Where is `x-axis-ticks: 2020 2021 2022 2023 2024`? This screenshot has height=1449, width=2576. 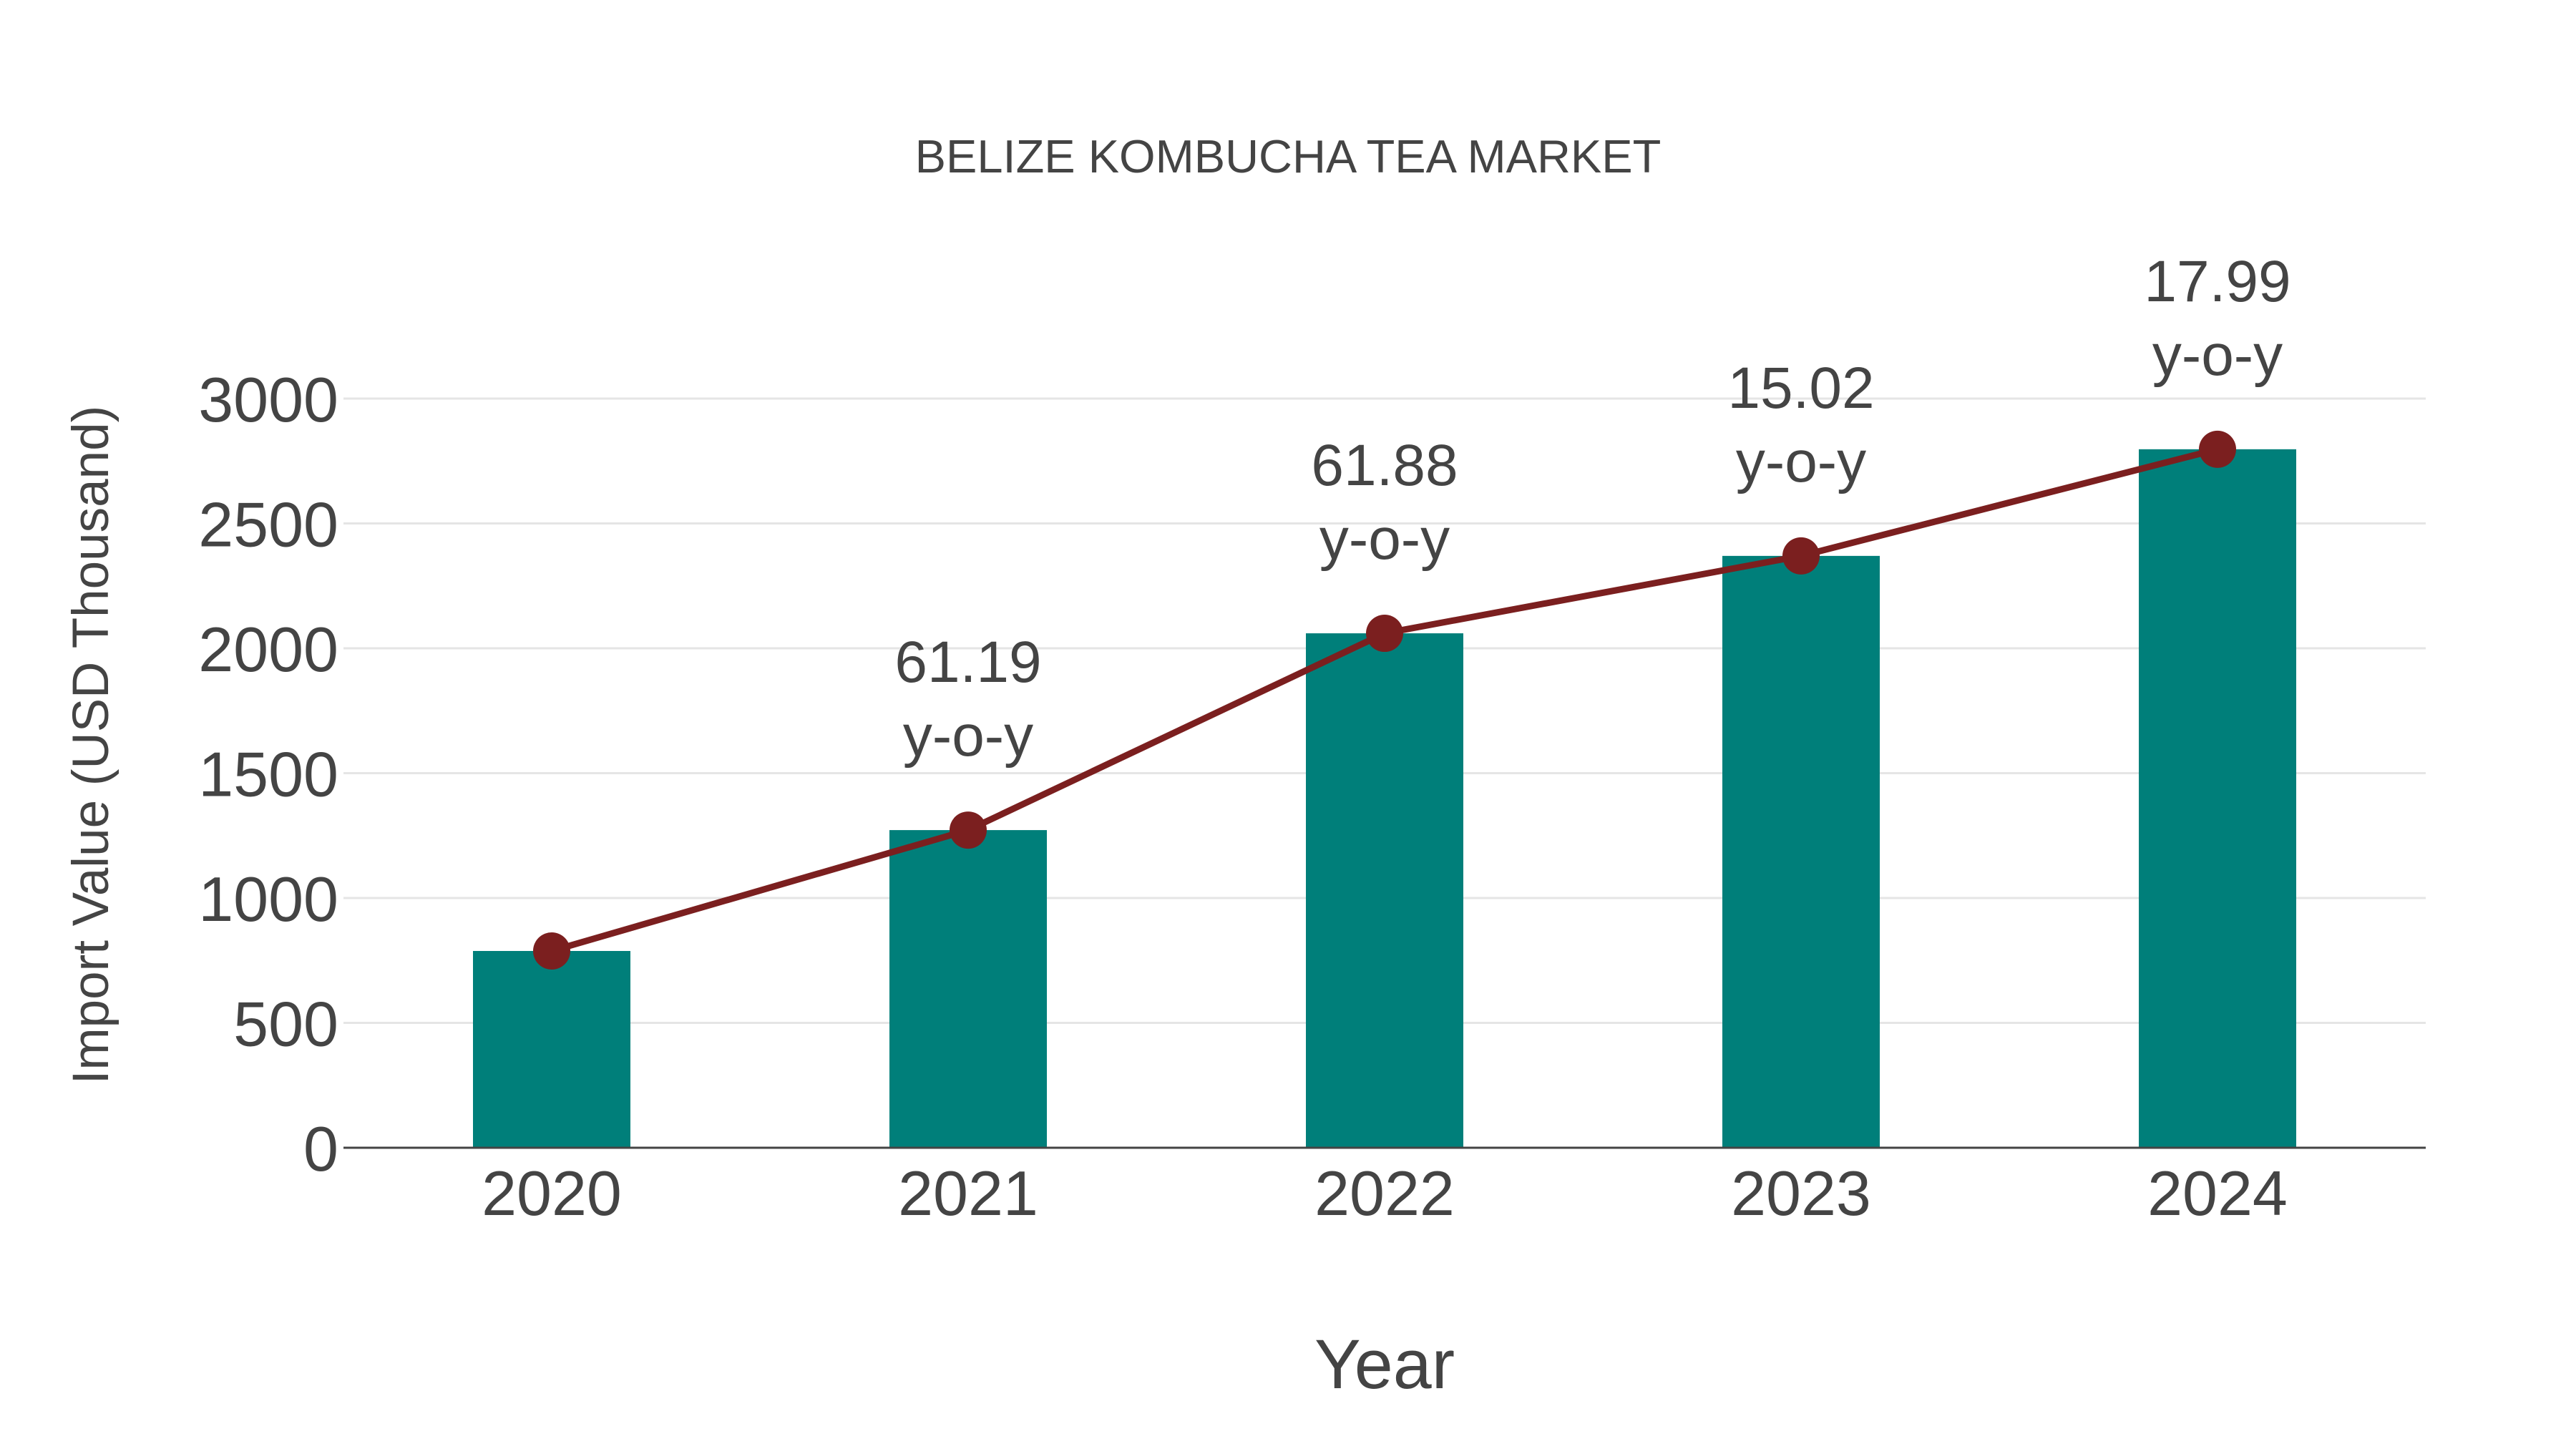
x-axis-ticks: 2020 2021 2022 2023 2024 is located at coordinates (1385, 1193).